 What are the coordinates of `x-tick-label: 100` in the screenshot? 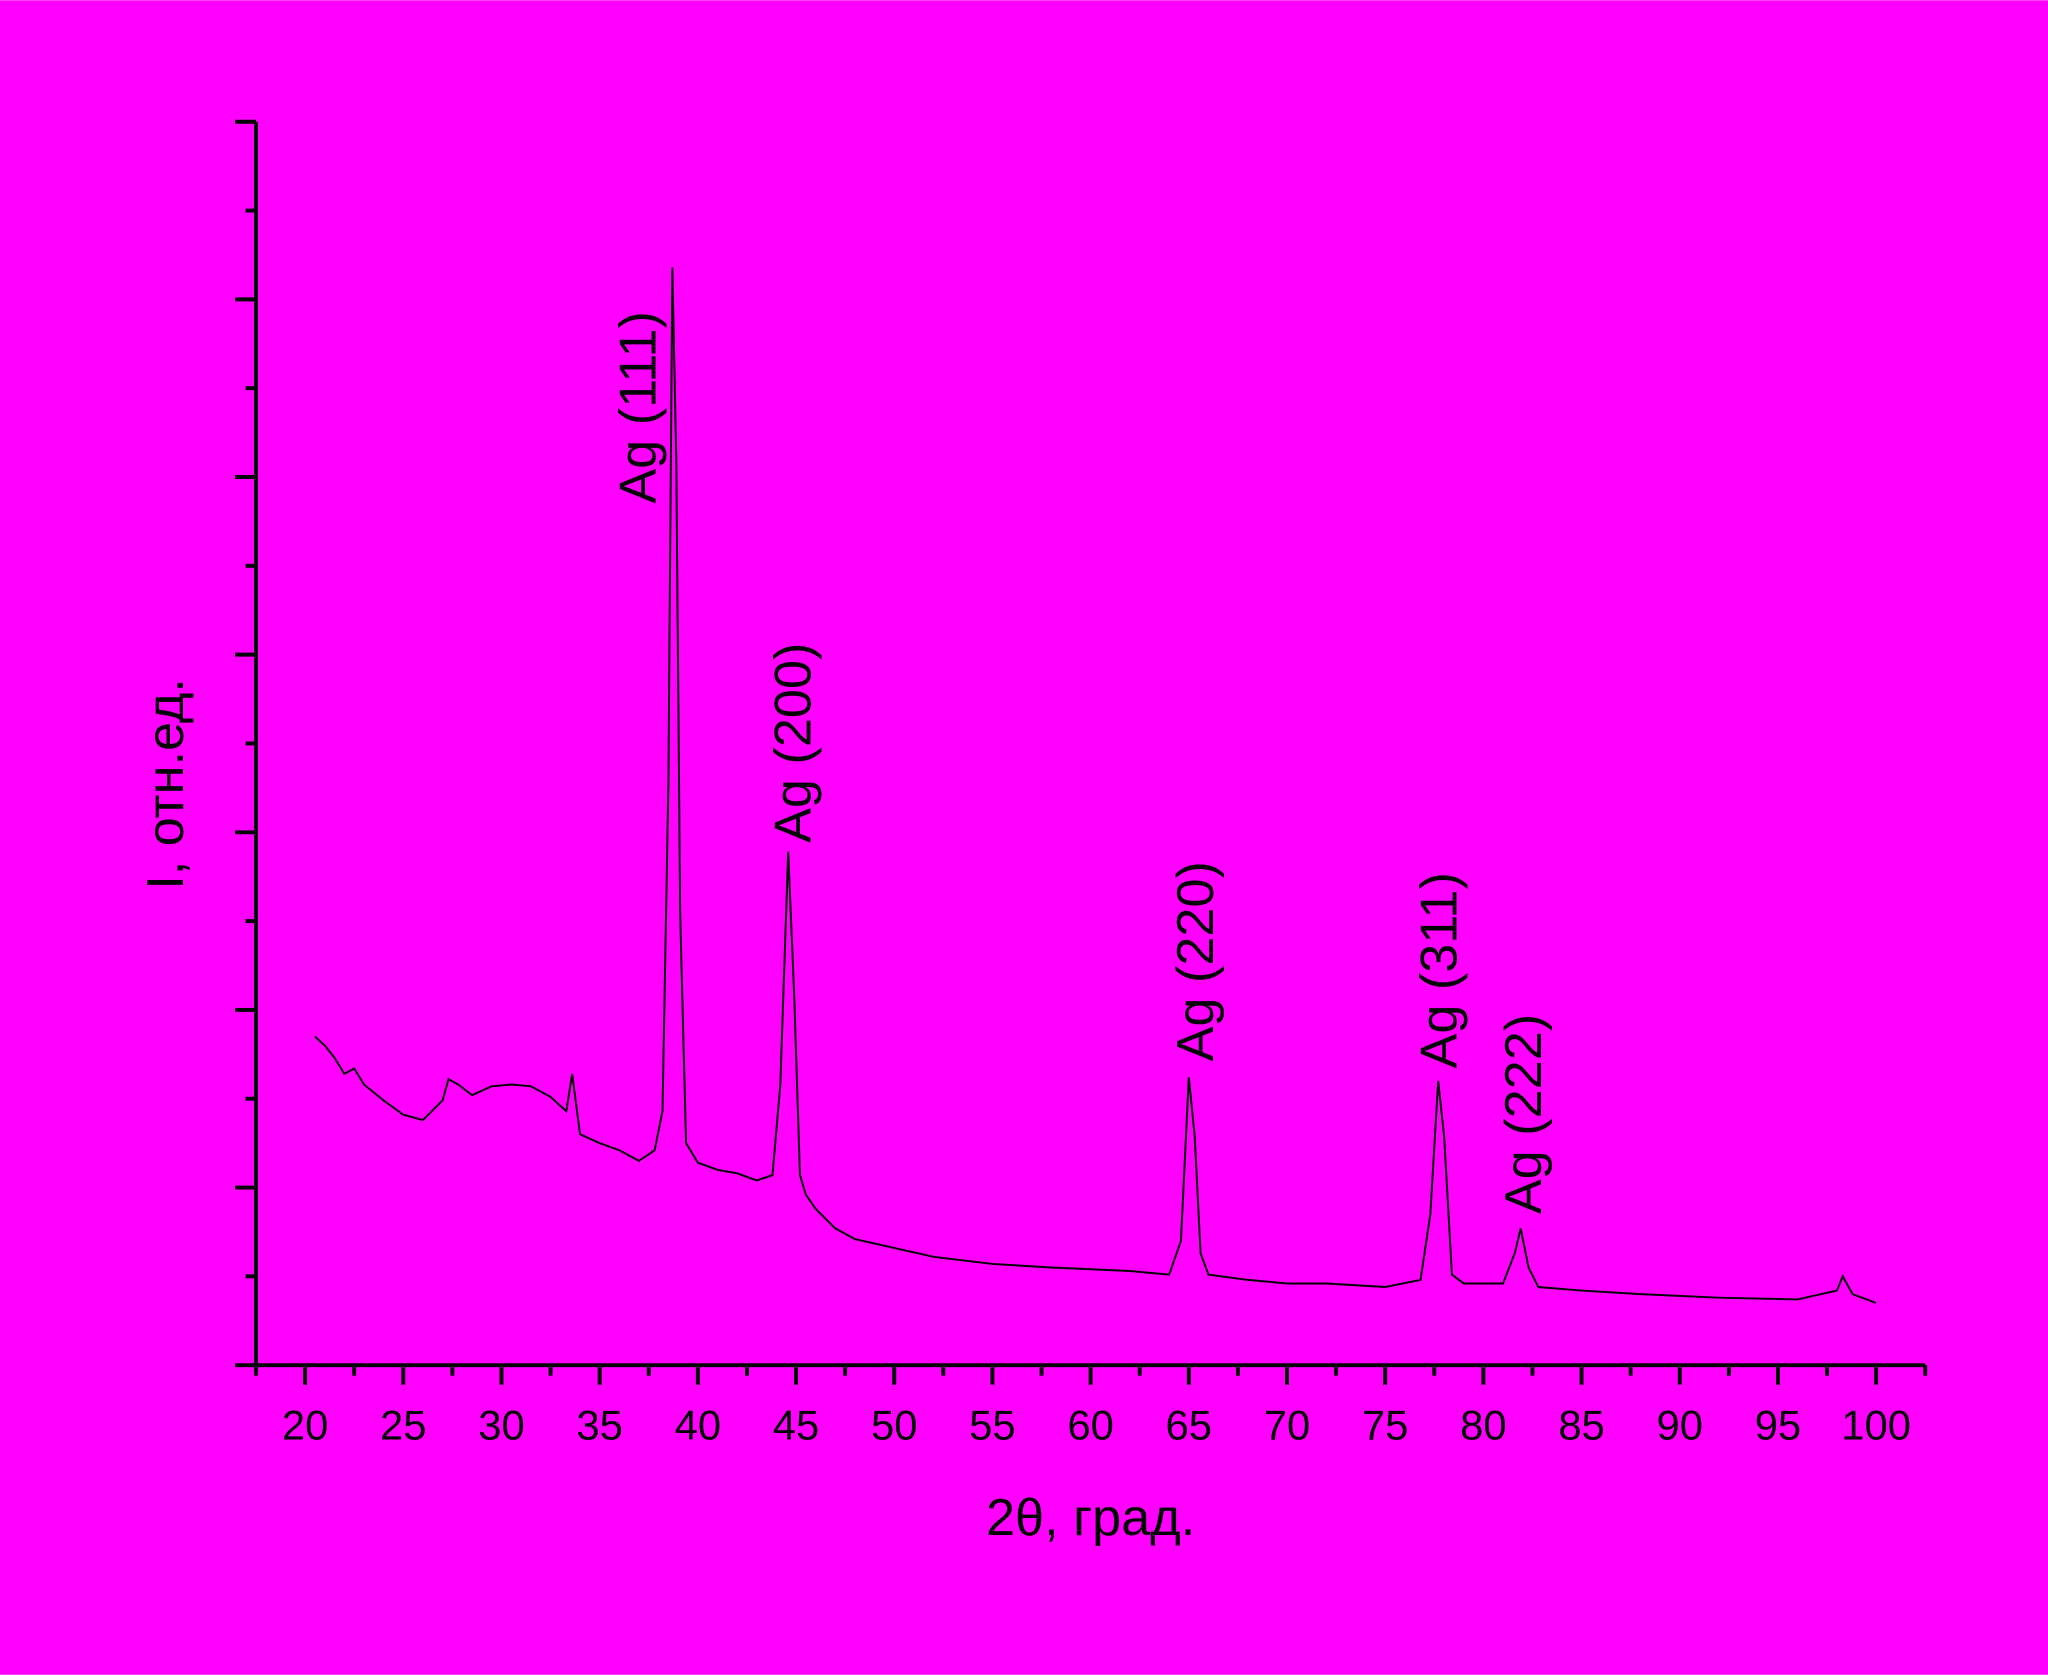 It's located at (1876, 1425).